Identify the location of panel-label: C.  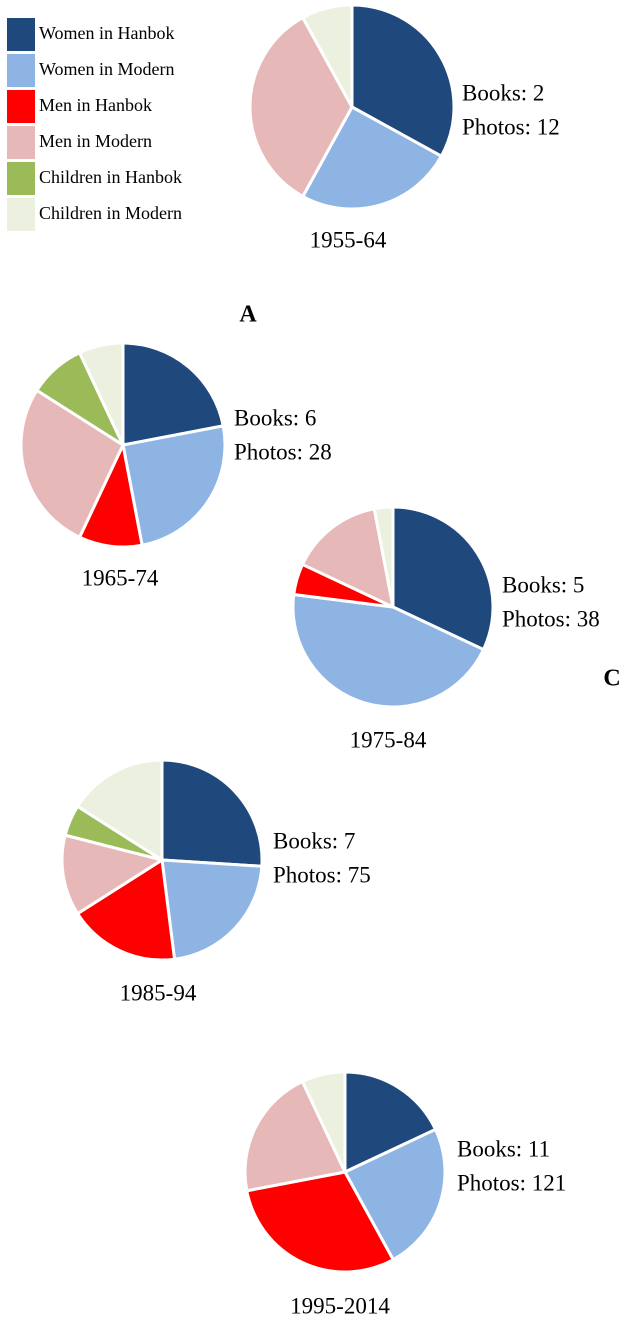
(611, 679).